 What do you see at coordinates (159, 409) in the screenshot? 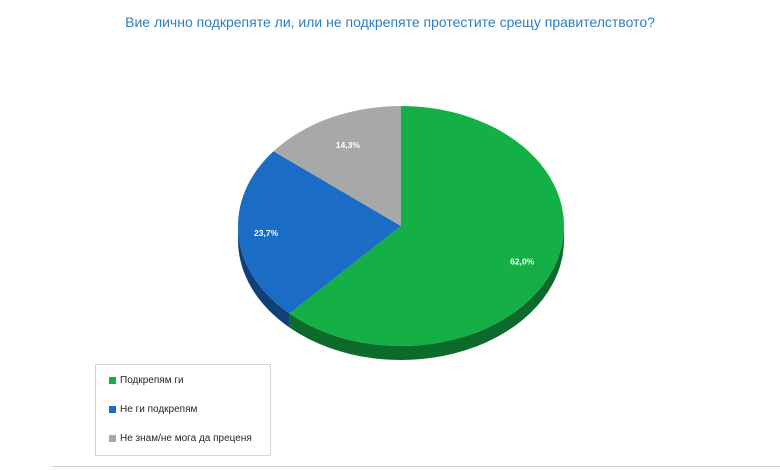
I see `legend-label-oppose: Не ги подкрепям` at bounding box center [159, 409].